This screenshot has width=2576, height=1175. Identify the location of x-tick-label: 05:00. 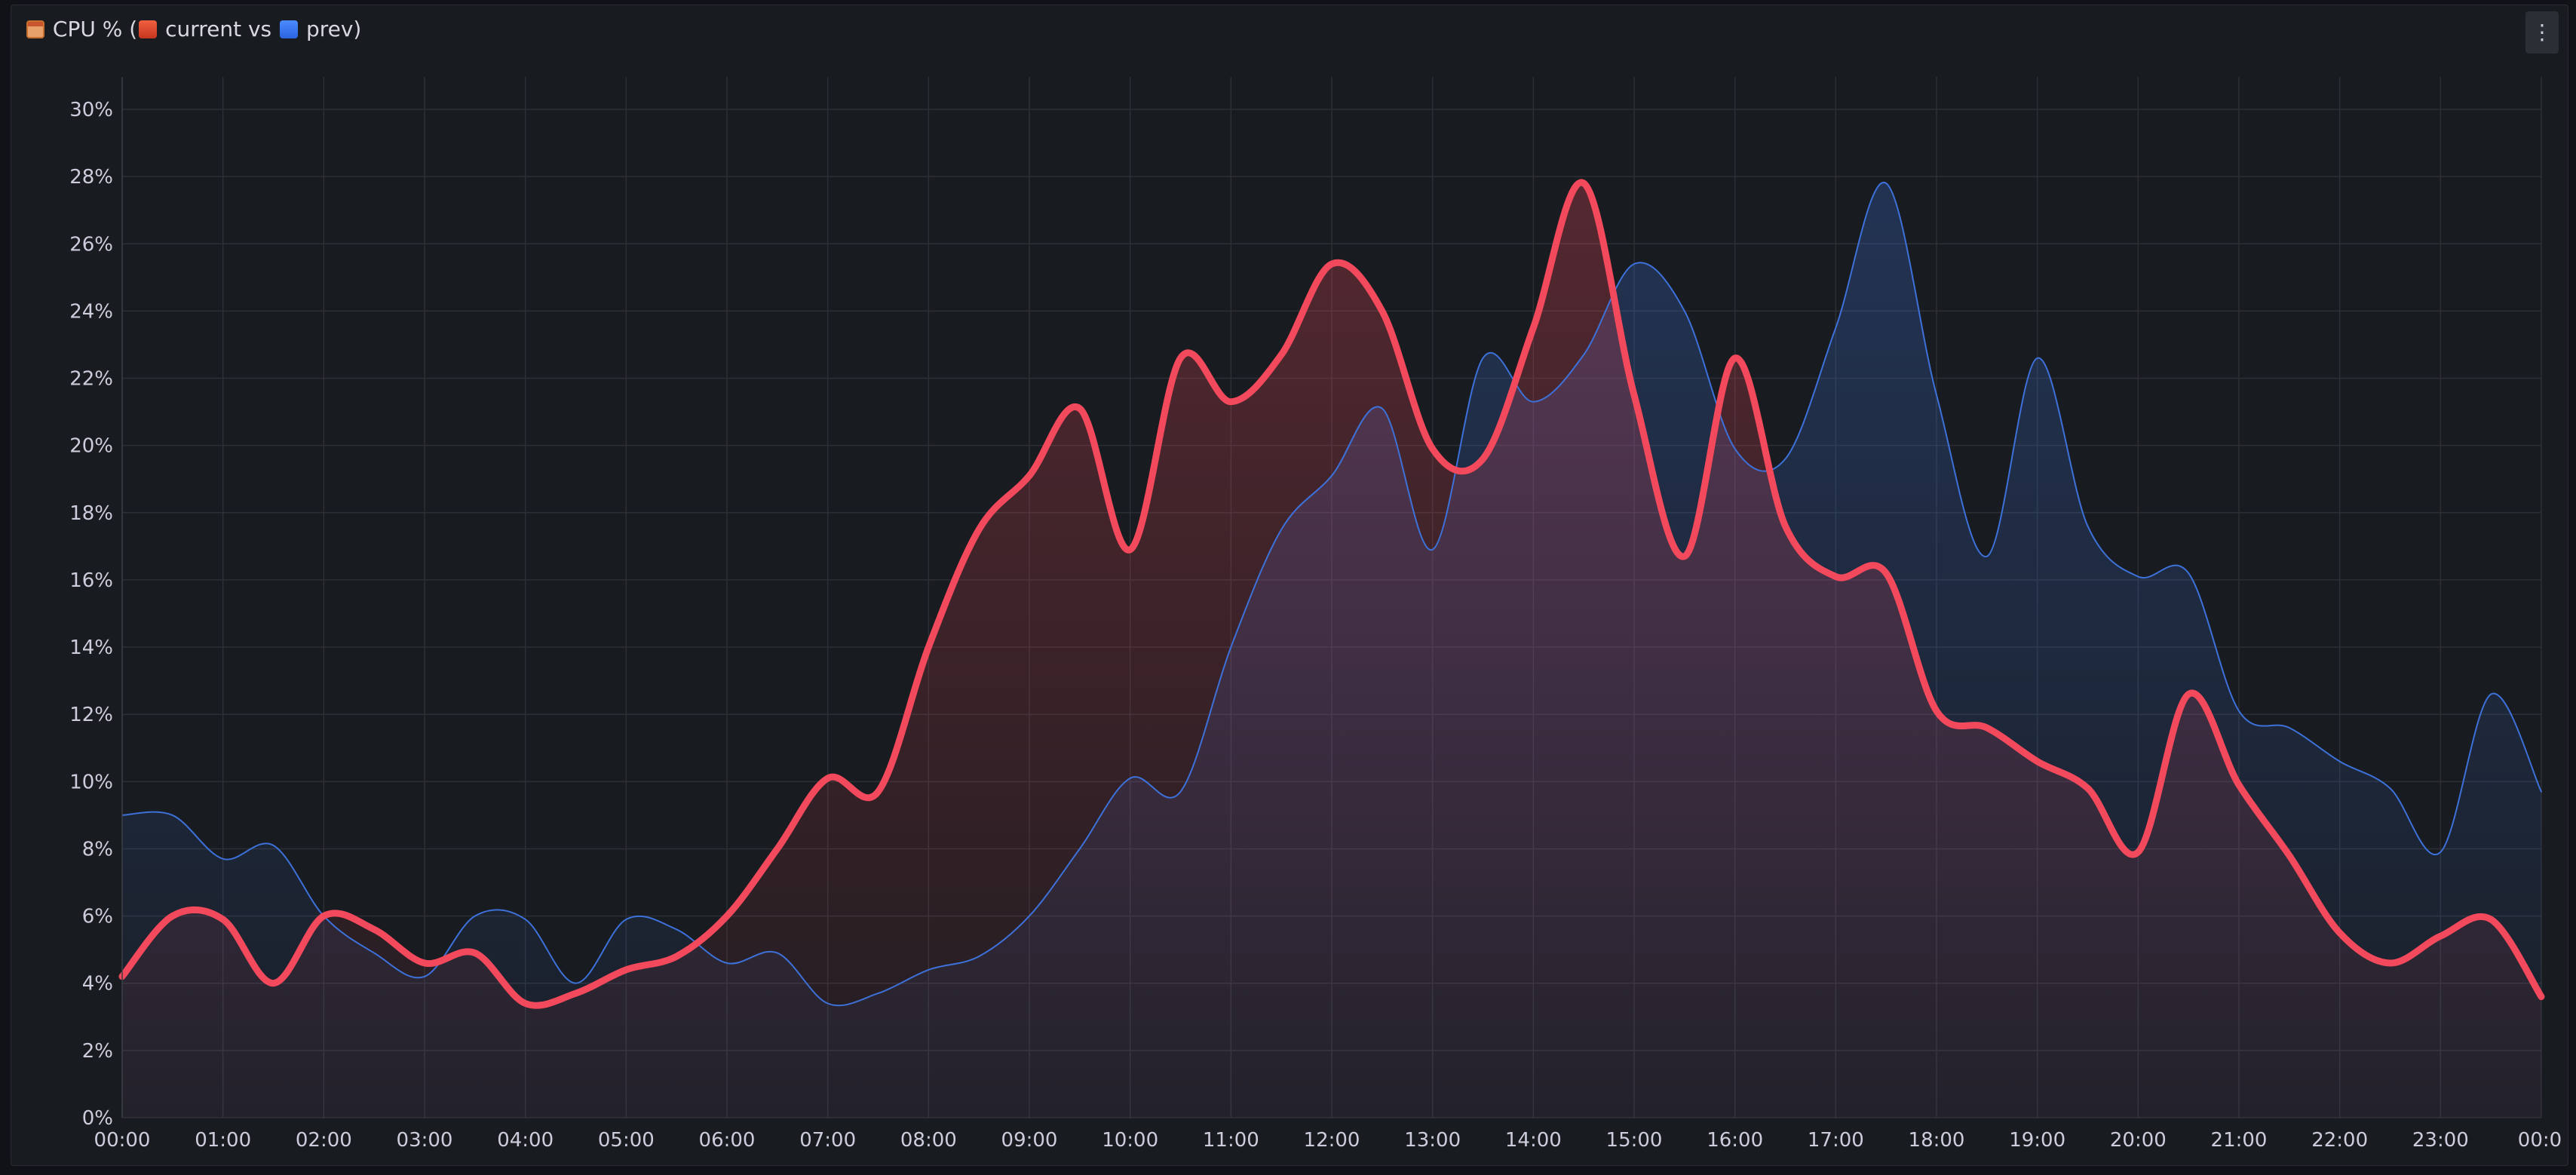
(626, 1140).